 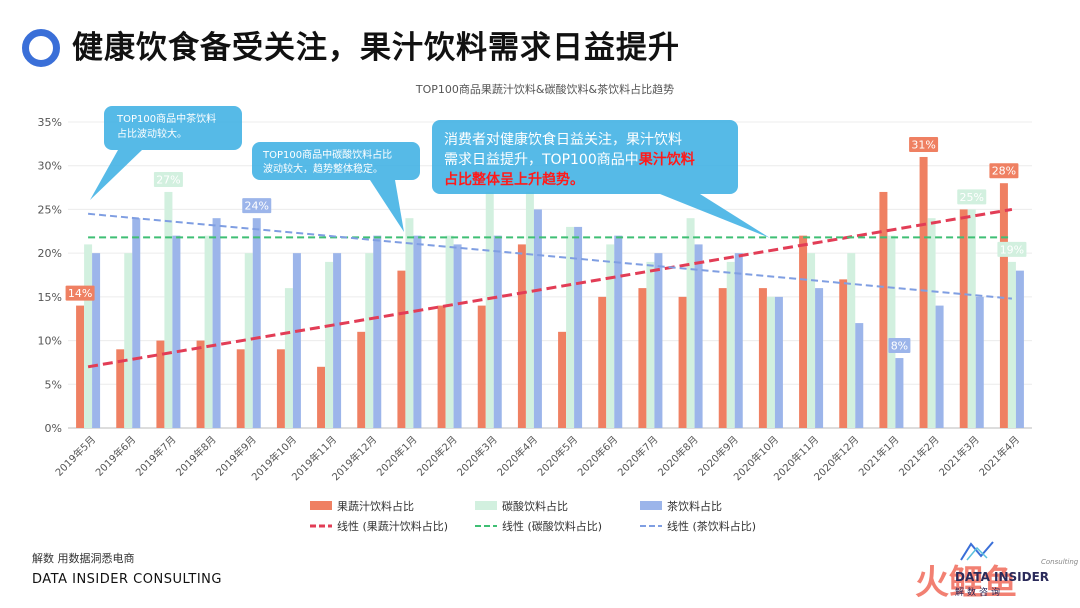 I want to click on legend-swatch-carbonated, so click(x=486, y=505).